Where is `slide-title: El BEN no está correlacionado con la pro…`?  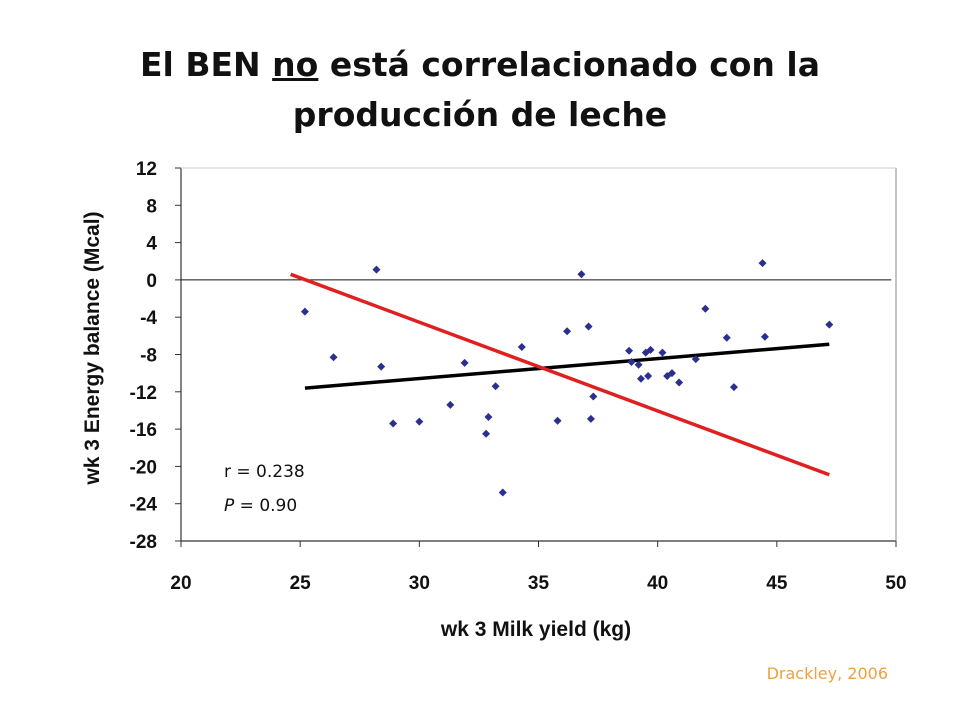
slide-title: El BEN no está correlacionado con la pro… is located at coordinates (480, 90).